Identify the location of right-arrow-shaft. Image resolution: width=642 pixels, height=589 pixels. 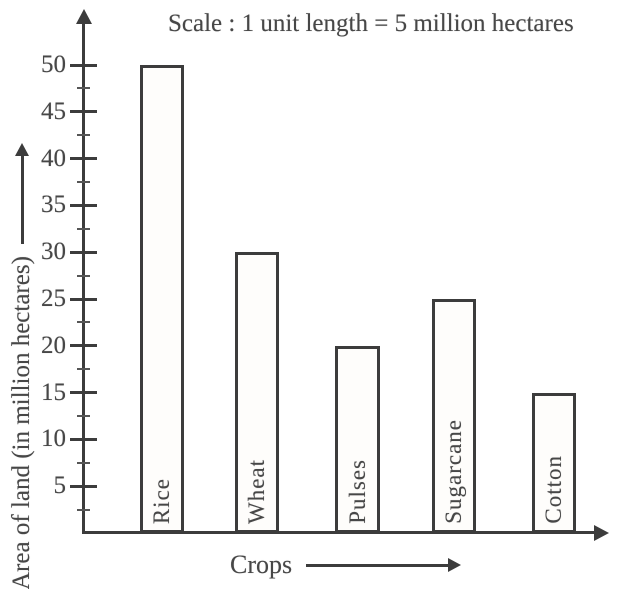
(377, 565).